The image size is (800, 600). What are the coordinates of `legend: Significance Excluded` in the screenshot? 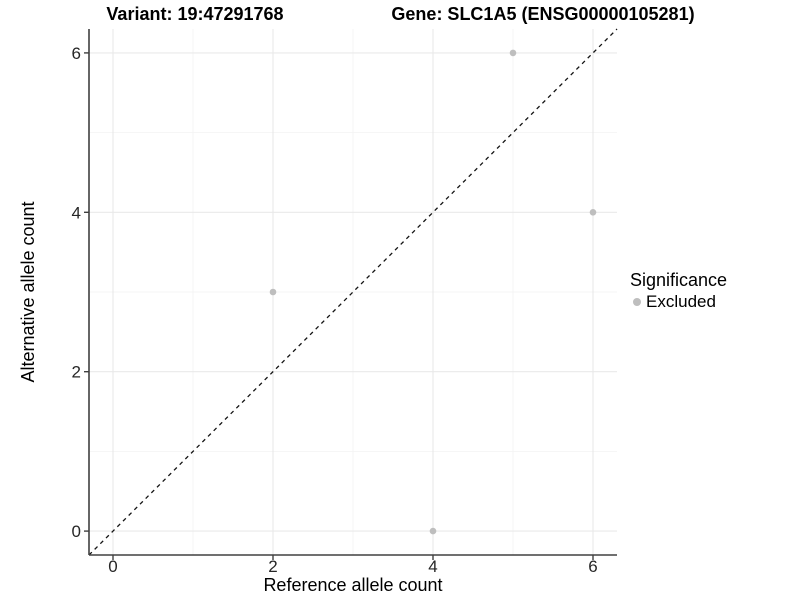 It's located at (678, 290).